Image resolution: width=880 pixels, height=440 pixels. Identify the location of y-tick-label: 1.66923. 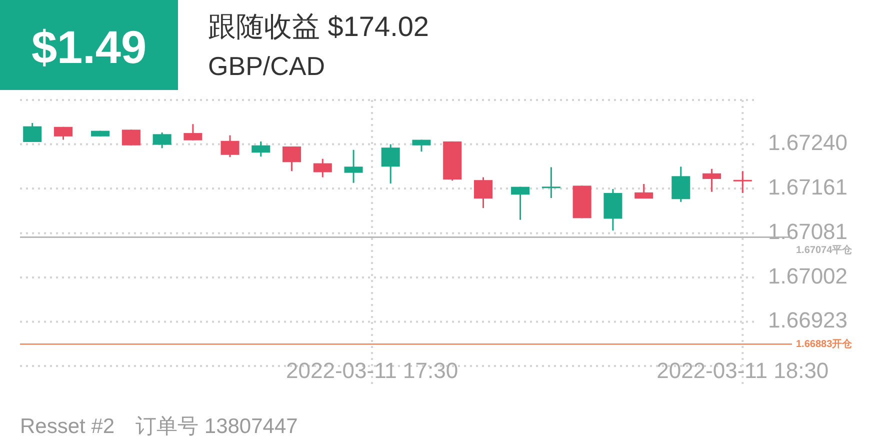
(808, 320).